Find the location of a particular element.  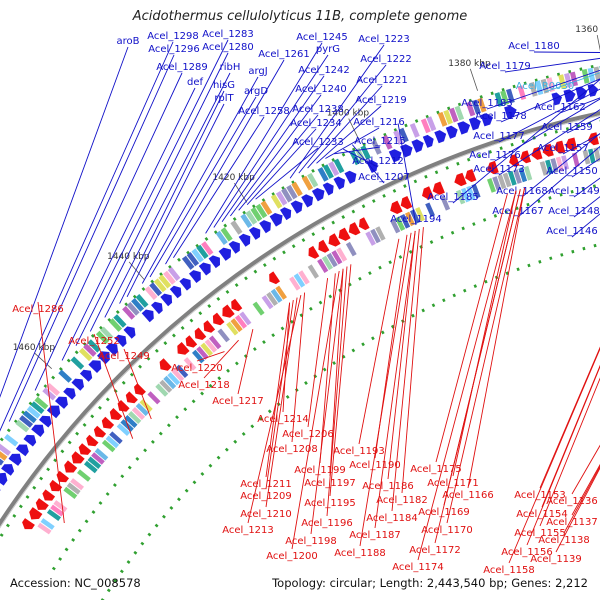

gene-label: Acel_1283 is located at coordinates (228, 34).